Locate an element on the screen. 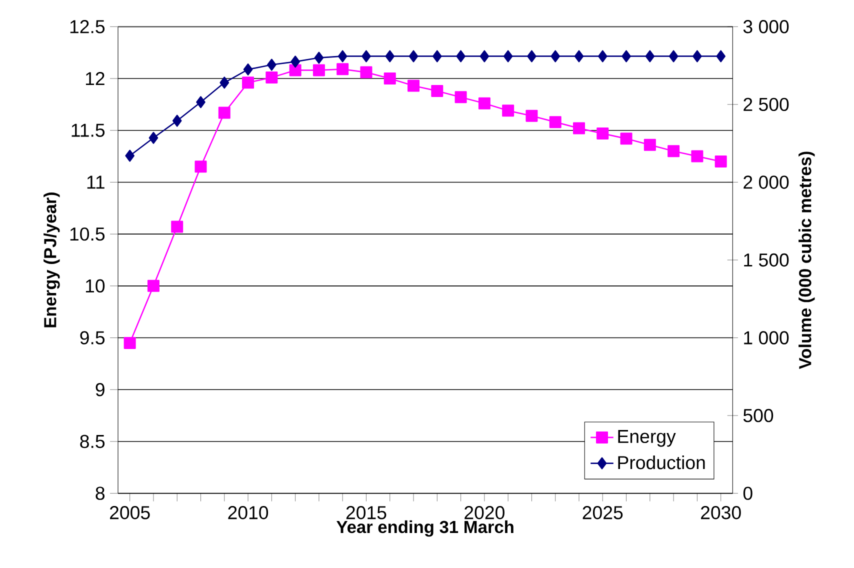 The height and width of the screenshot is (568, 854). y2-tick-label: 2 000 is located at coordinates (766, 182).